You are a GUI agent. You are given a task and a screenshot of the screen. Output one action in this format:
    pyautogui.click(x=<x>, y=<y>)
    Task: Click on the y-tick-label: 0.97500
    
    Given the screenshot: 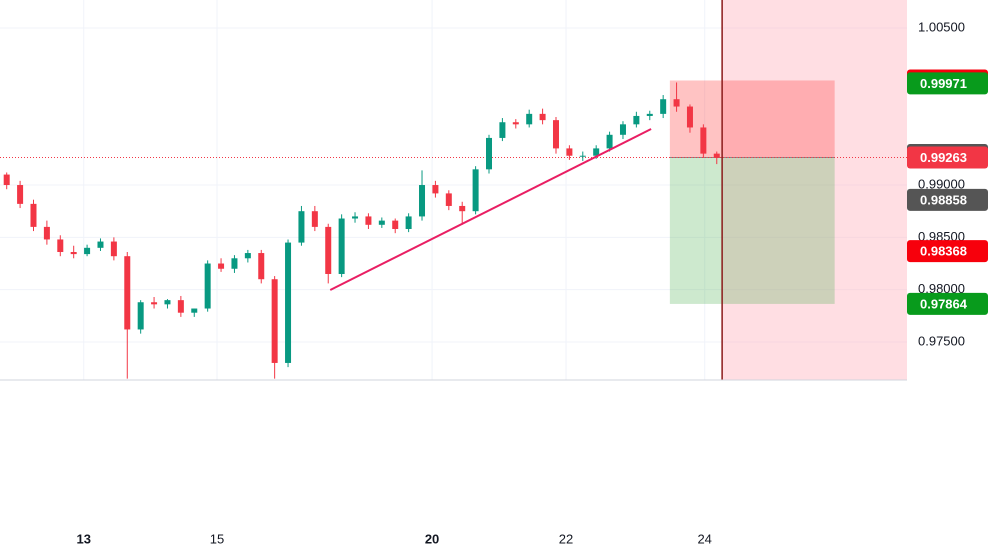 What is the action you would take?
    pyautogui.click(x=941, y=340)
    